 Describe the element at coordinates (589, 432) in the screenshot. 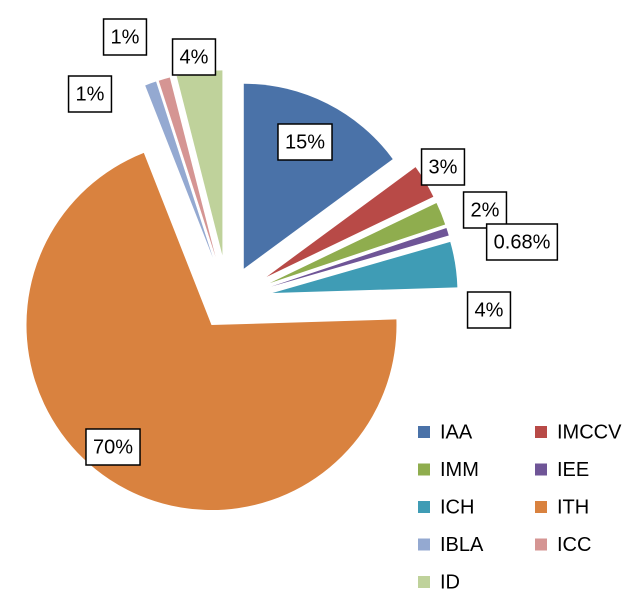

I see `legend-label: IMCCV` at that location.